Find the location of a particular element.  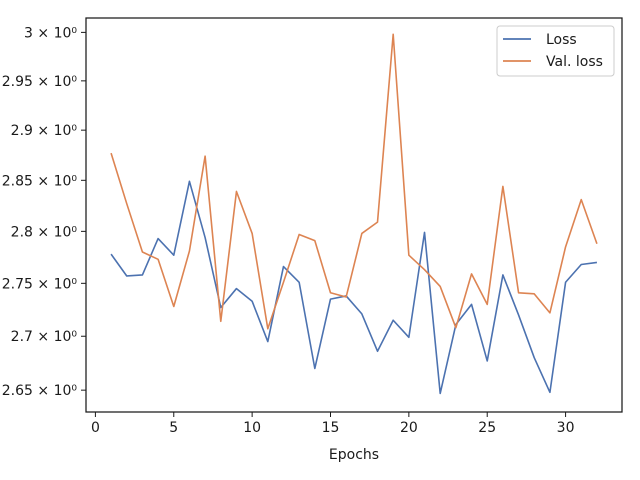

x-tick-label: 20 is located at coordinates (409, 428).